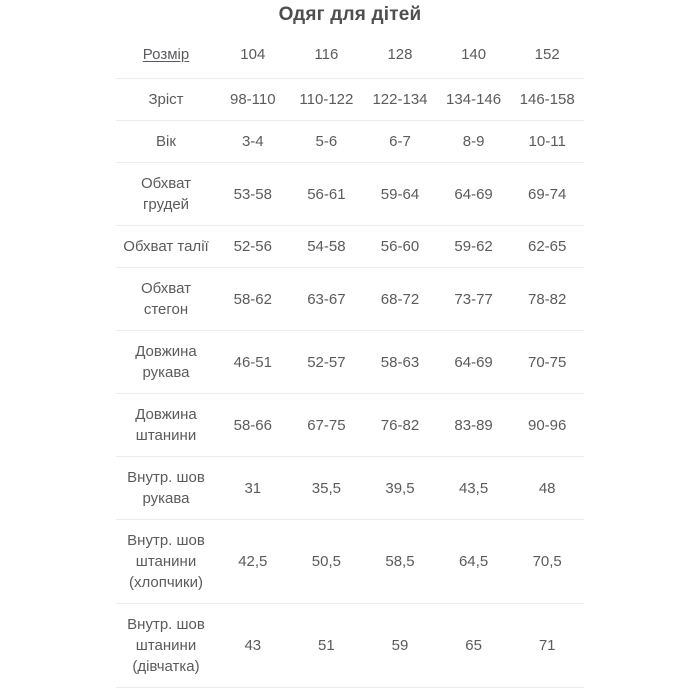 The image size is (700, 700). What do you see at coordinates (326, 645) in the screenshot?
I see `cell-value: 51` at bounding box center [326, 645].